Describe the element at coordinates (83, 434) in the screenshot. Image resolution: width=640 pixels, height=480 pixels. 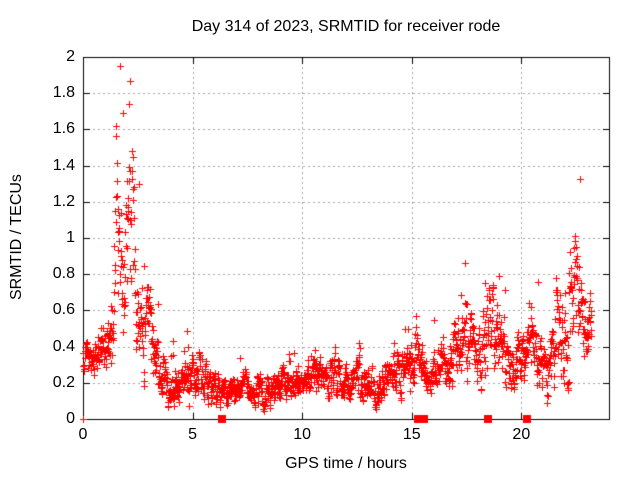
I see `x-tick-label: 0` at that location.